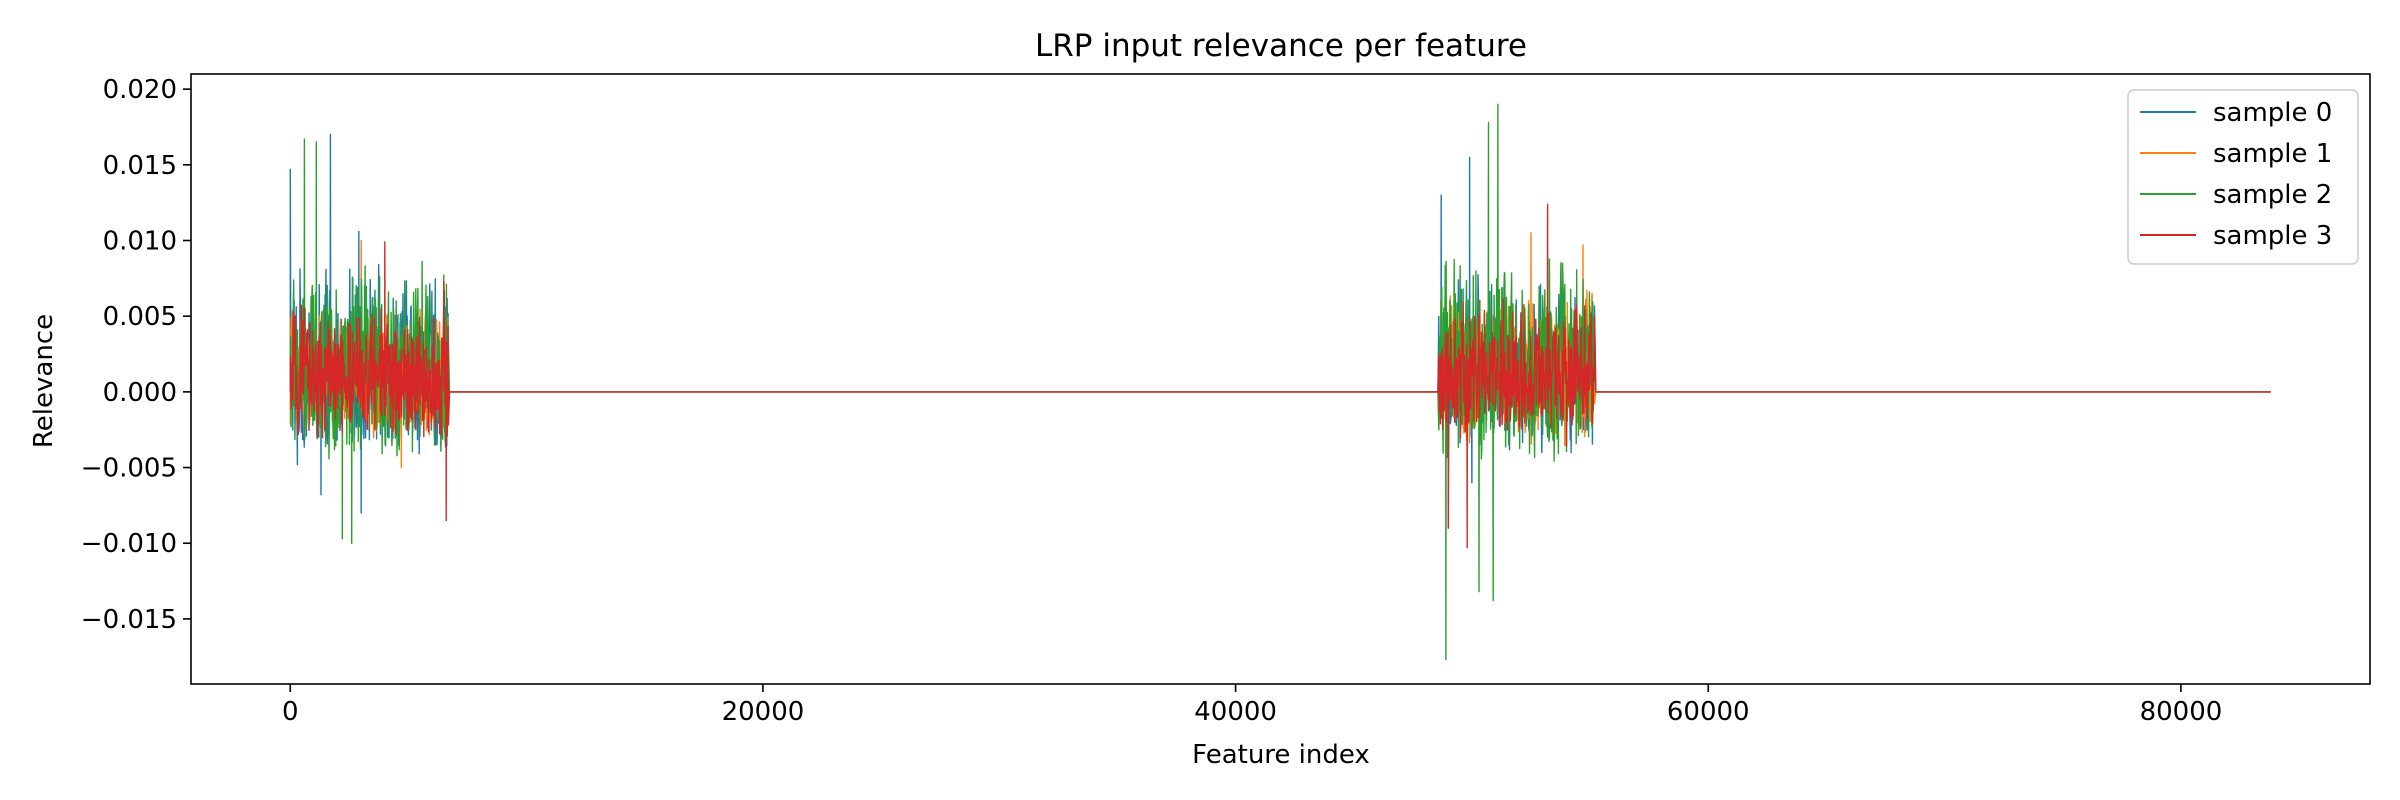 The width and height of the screenshot is (2400, 800). I want to click on y-tick-label: 0.015, so click(140, 166).